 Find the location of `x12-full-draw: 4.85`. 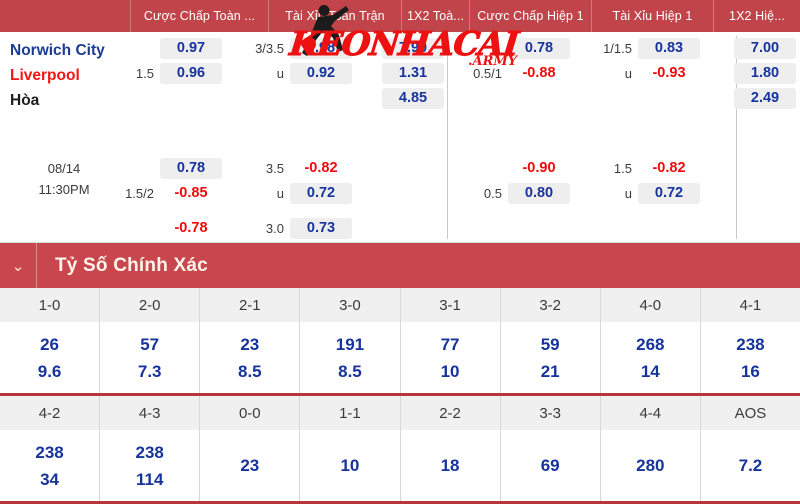

x12-full-draw: 4.85 is located at coordinates (413, 98).